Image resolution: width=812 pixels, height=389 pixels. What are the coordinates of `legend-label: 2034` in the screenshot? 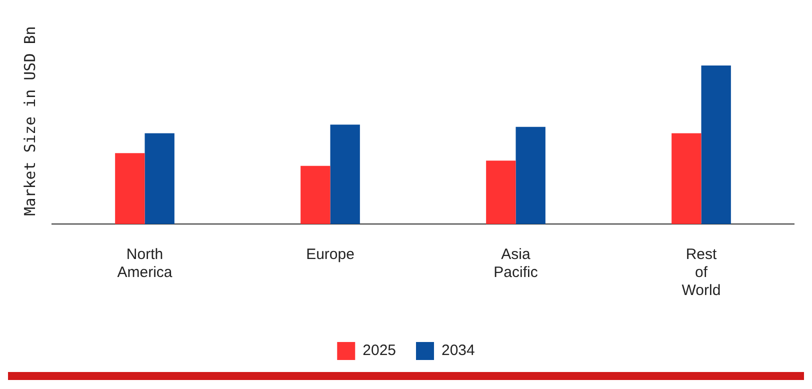 It's located at (458, 351).